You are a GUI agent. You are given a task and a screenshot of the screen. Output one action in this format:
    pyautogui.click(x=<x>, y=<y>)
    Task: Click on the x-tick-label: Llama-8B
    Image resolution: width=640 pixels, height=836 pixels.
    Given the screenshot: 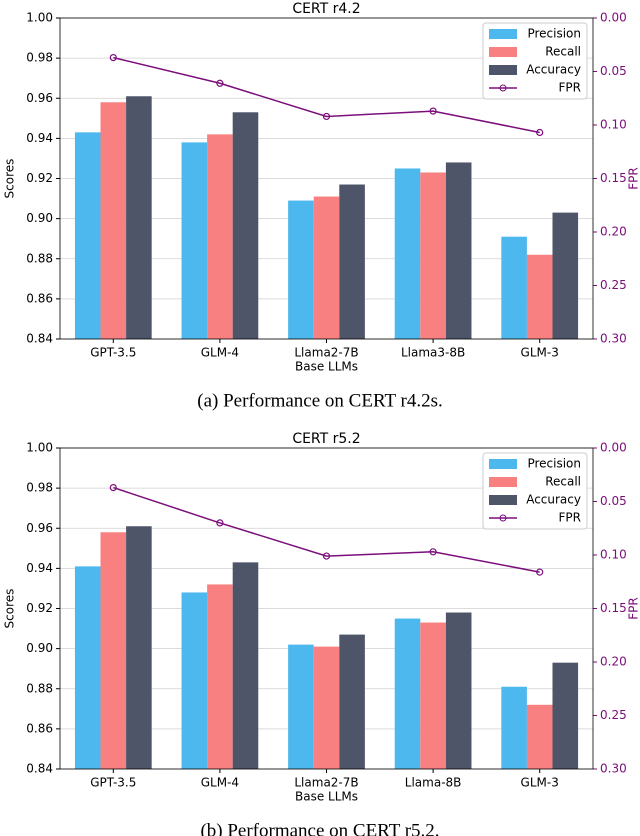 What is the action you would take?
    pyautogui.click(x=433, y=783)
    